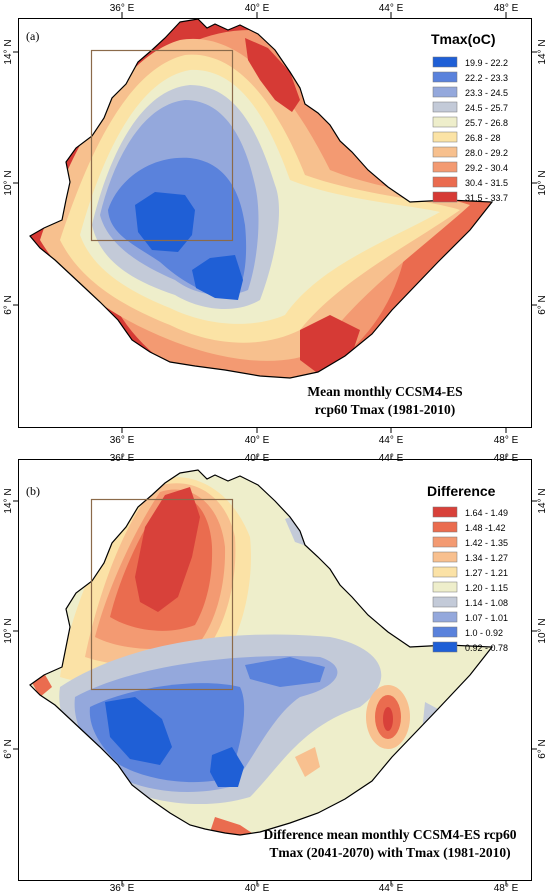 Image resolution: width=550 pixels, height=893 pixels. What do you see at coordinates (314, 10) in the screenshot?
I see `map-a-top-ticks: 36° E 40° E 44° E 48° E` at bounding box center [314, 10].